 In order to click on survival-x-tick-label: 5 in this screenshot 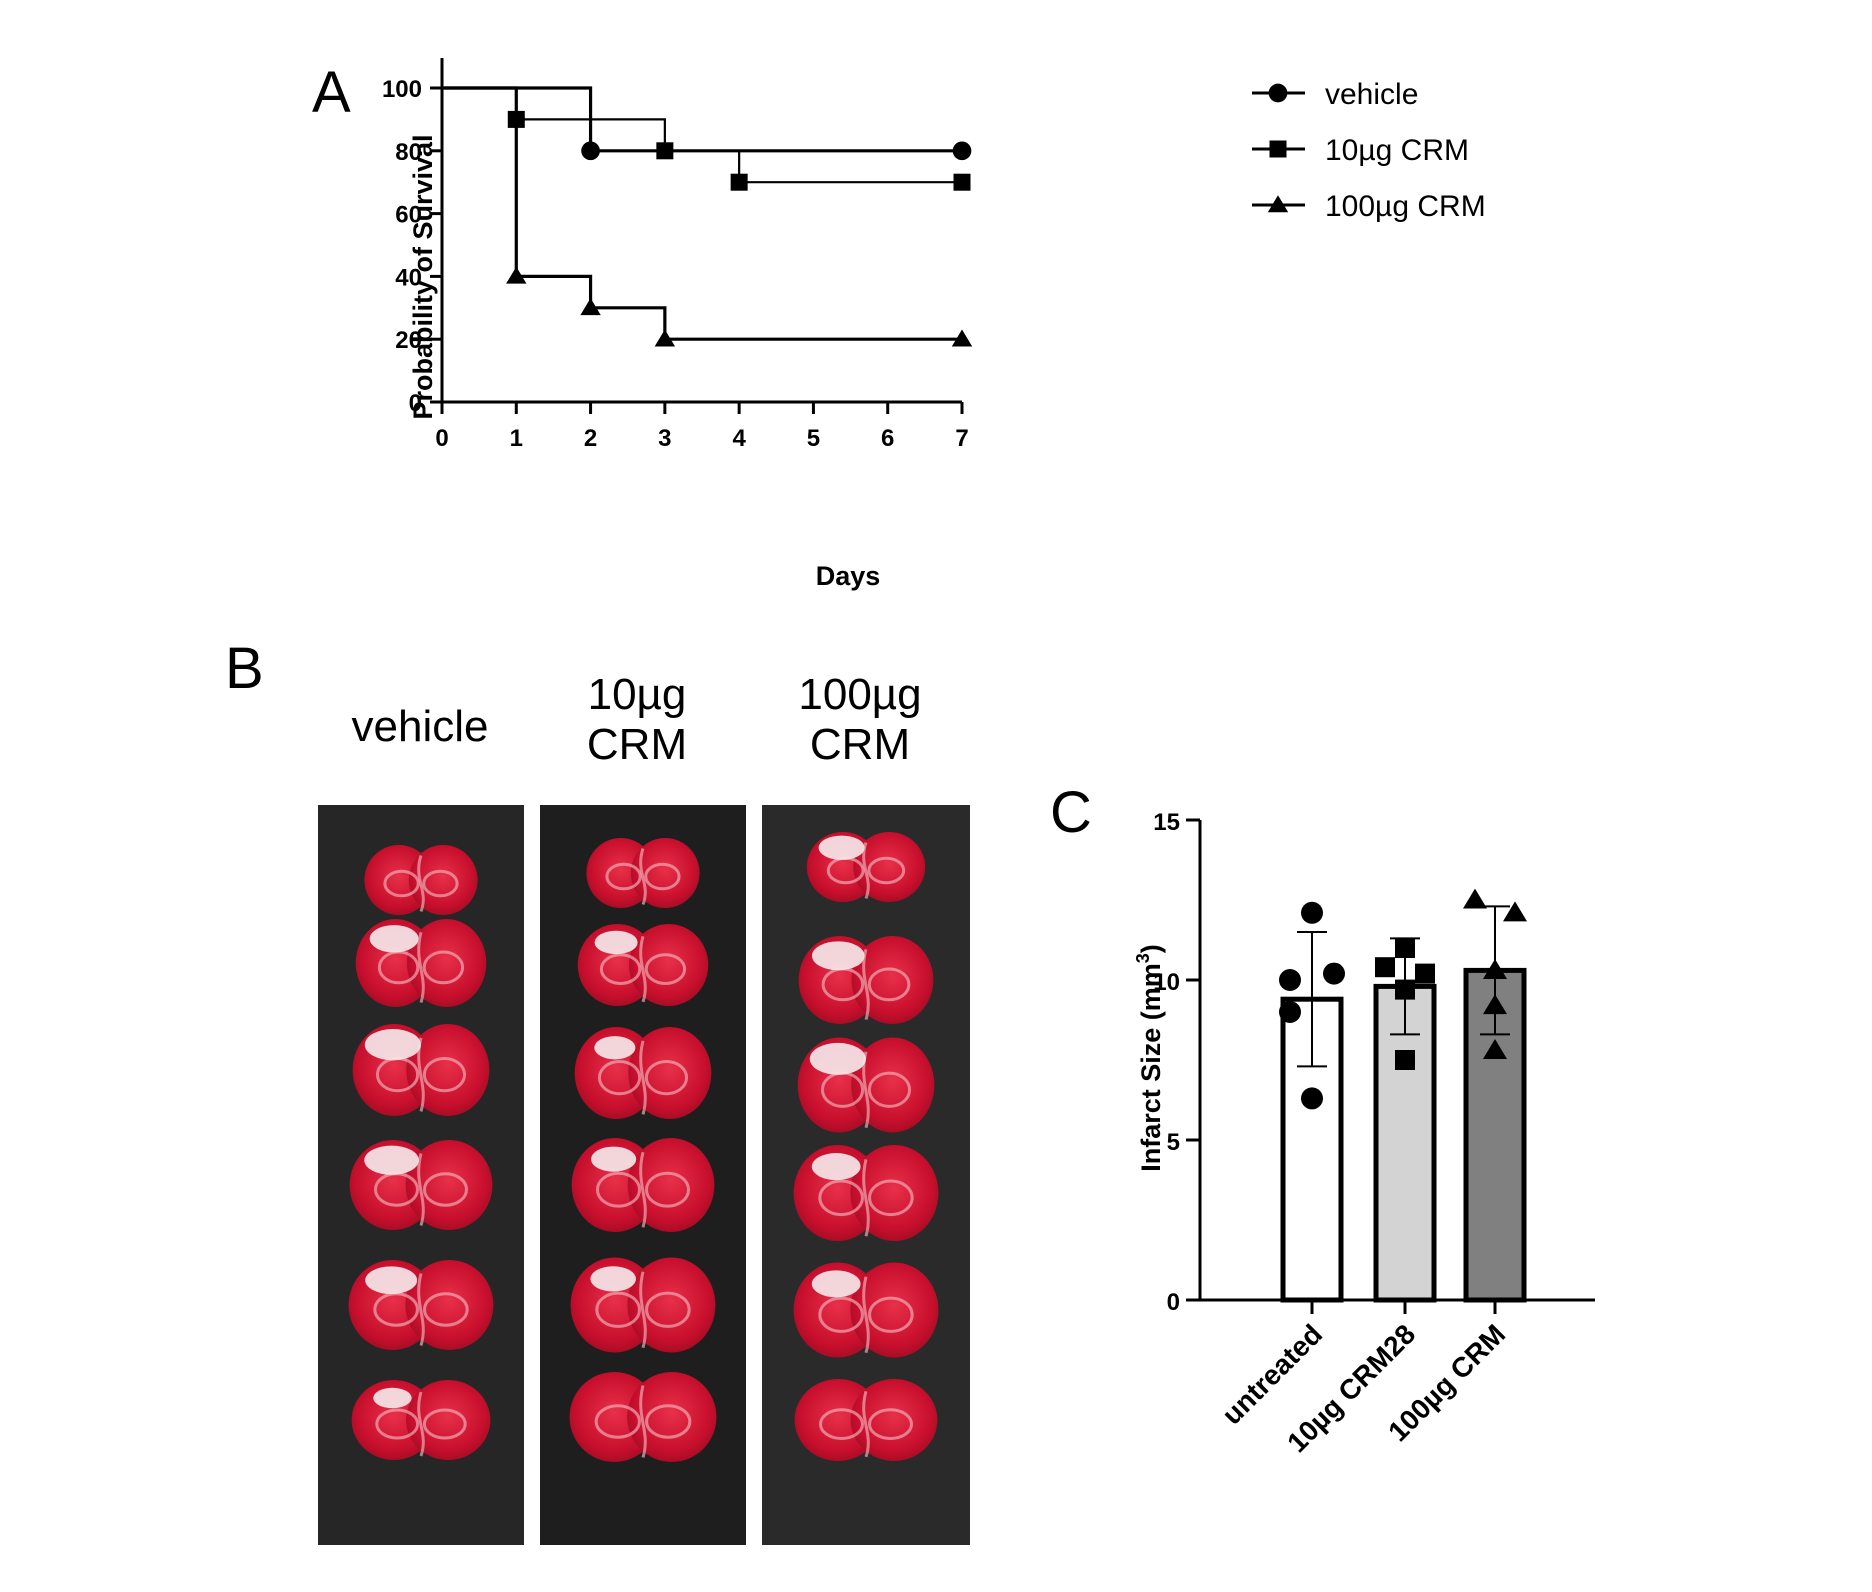, I will do `click(813, 438)`.